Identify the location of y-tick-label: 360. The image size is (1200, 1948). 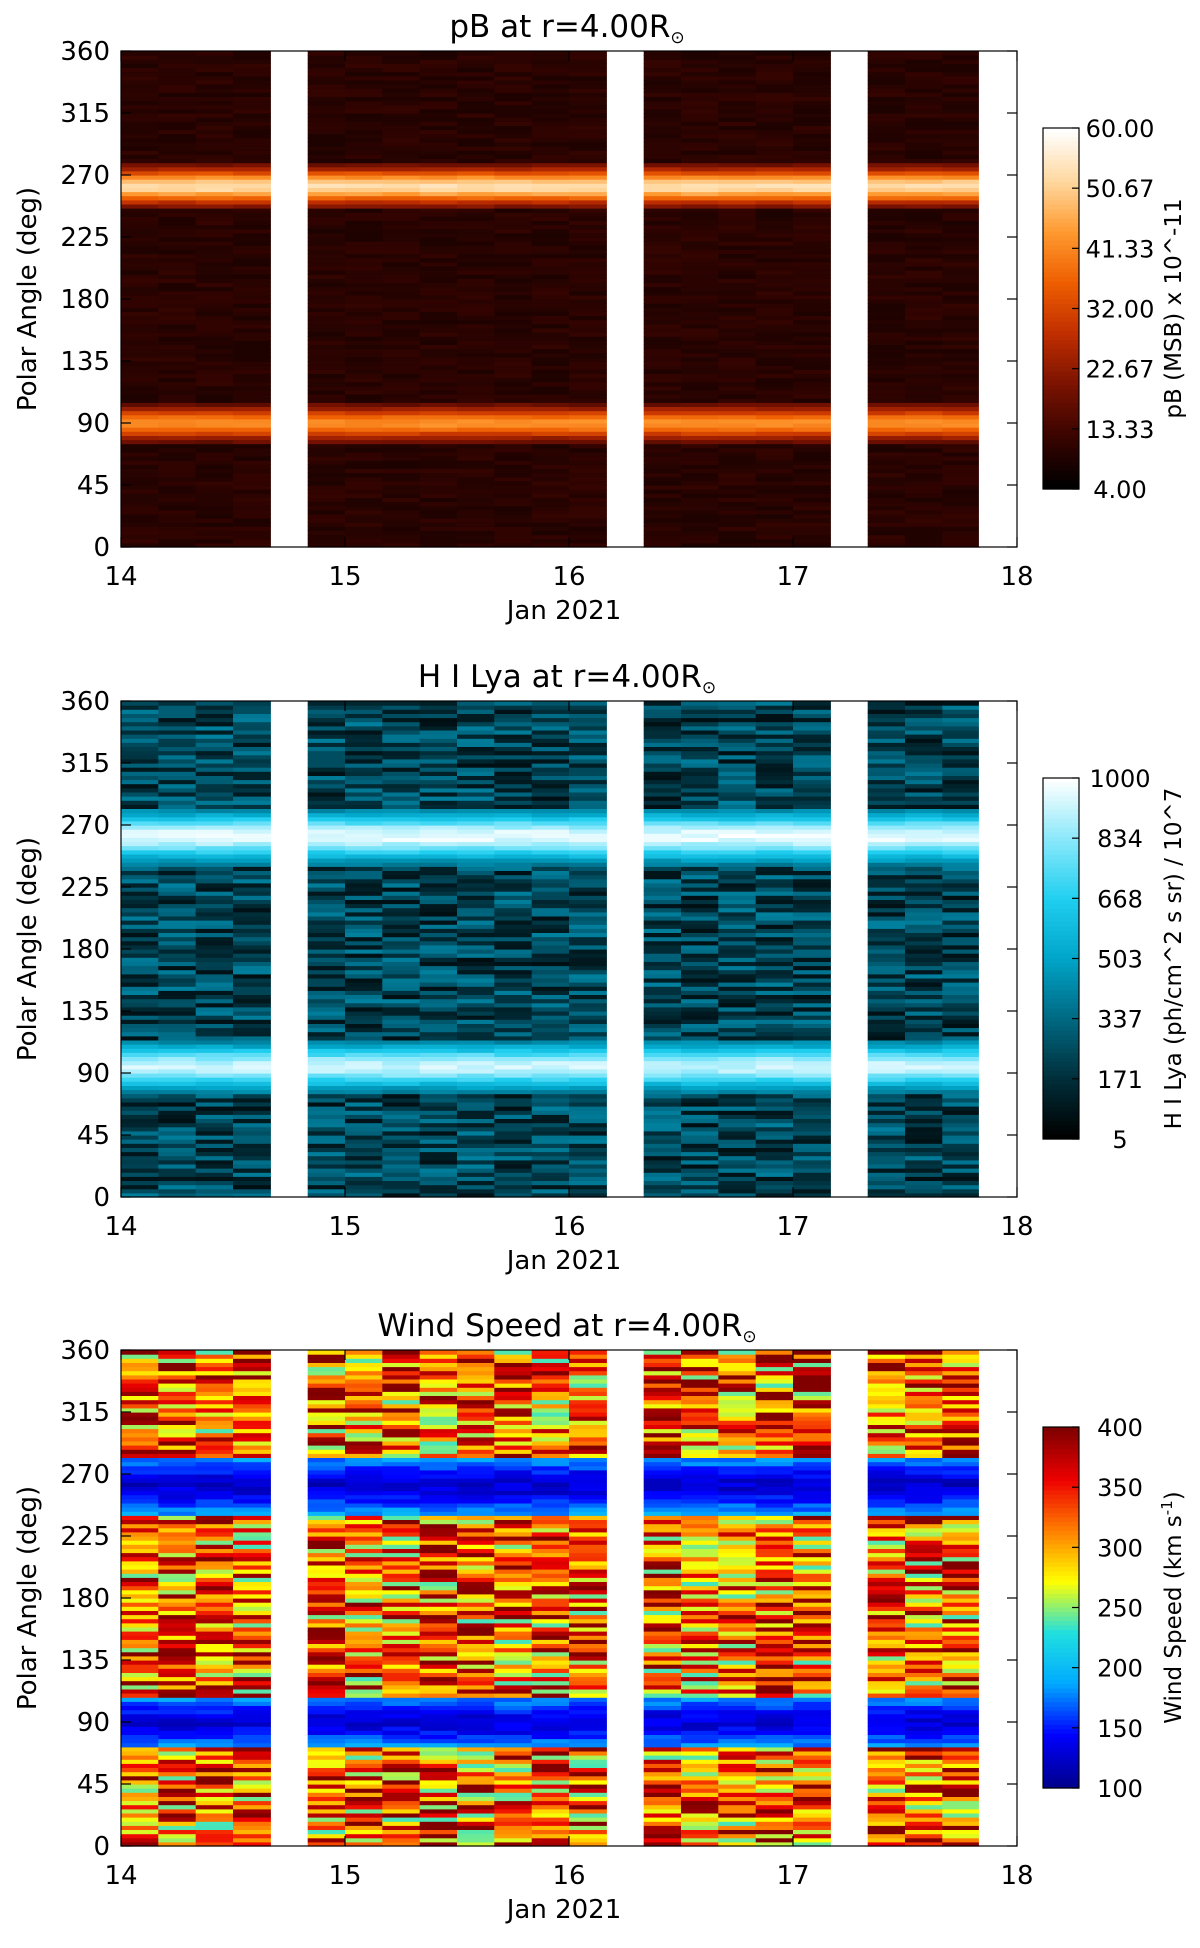
(85, 702).